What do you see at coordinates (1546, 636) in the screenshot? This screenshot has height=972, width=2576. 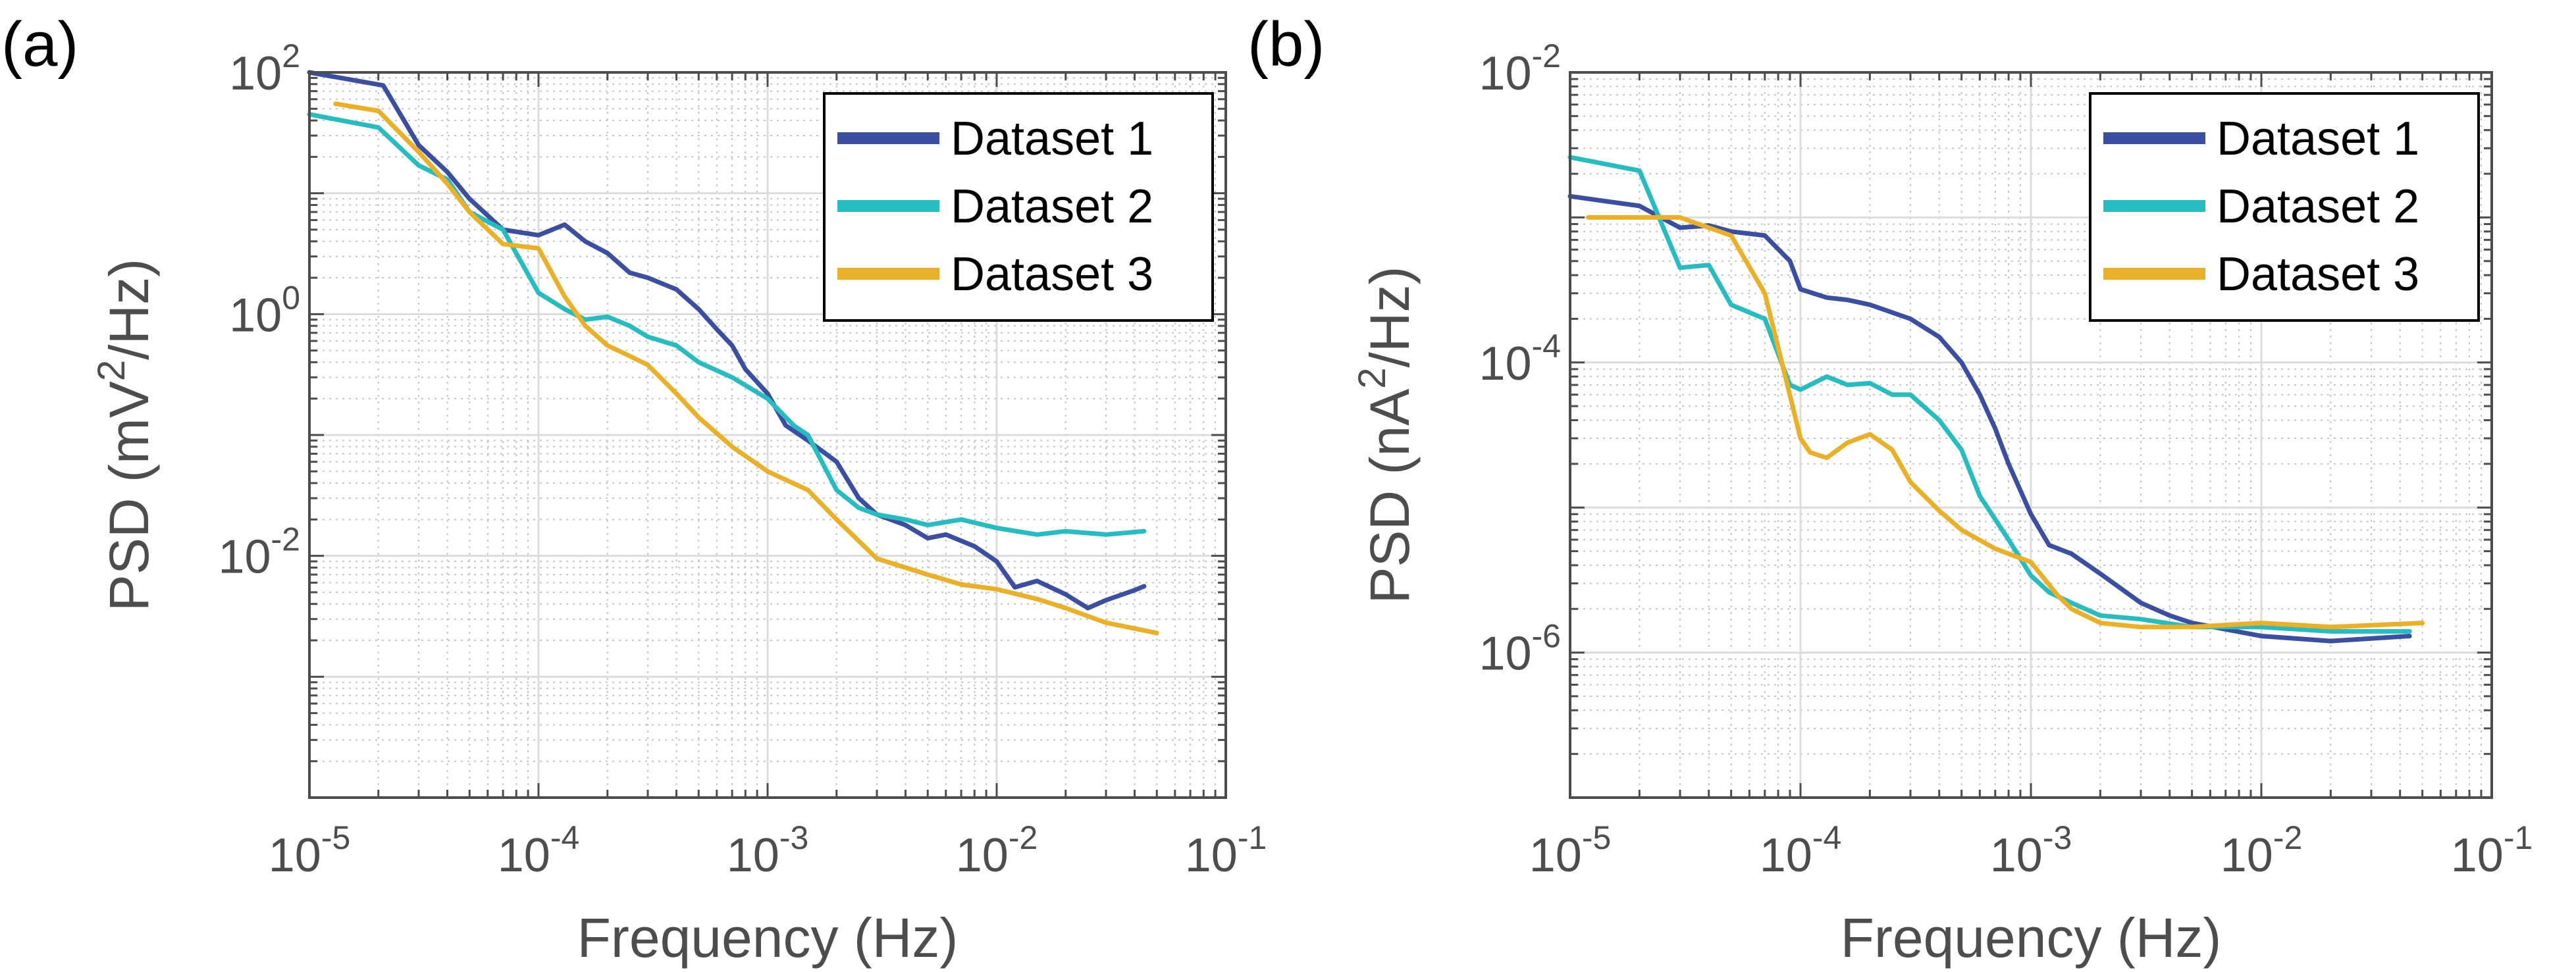 I see `y-tick-label-exponent: -6` at bounding box center [1546, 636].